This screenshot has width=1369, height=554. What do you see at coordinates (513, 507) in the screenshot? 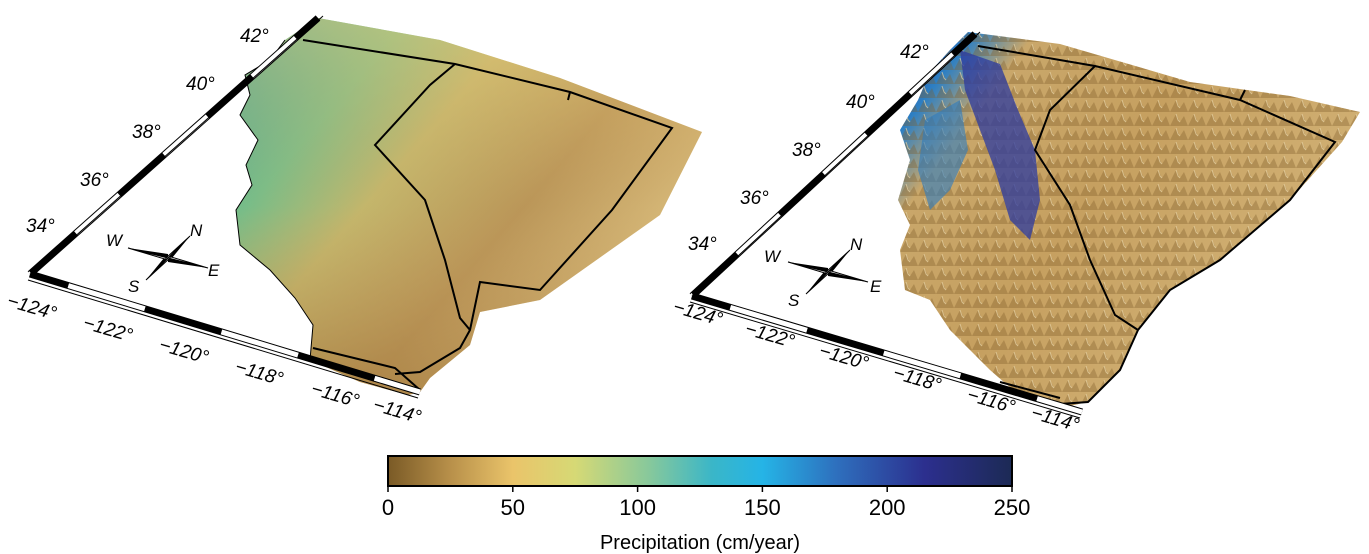
I see `colorbar-tick-label: 50` at bounding box center [513, 507].